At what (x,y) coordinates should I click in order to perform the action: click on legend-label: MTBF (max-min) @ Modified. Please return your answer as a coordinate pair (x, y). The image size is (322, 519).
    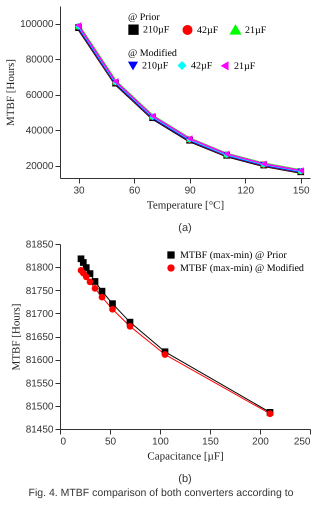
    Looking at the image, I should click on (242, 268).